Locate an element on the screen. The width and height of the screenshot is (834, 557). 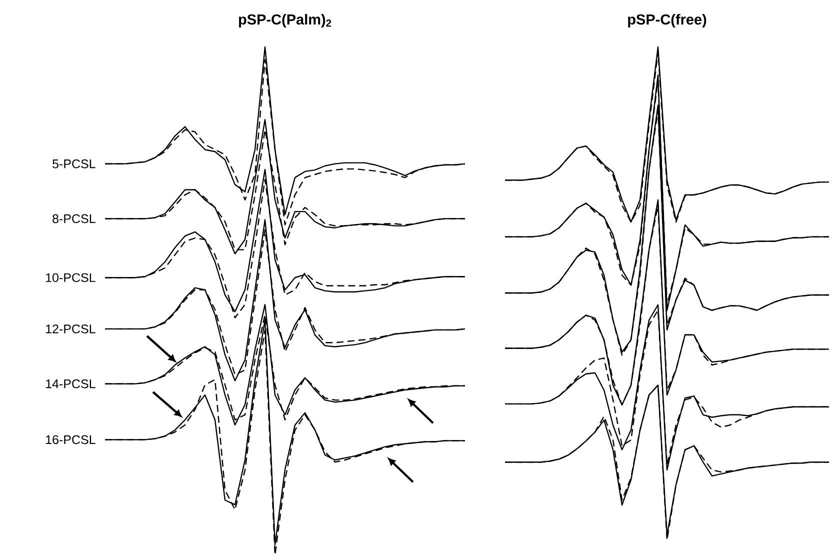
series-label: 12-PCSL is located at coordinates (71, 329).